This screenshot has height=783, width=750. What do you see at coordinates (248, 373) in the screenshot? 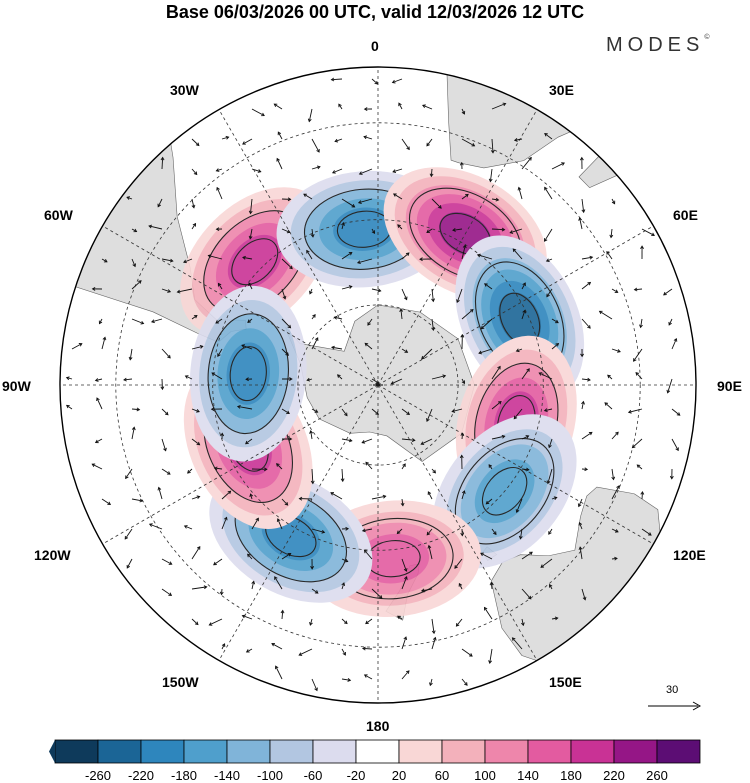
I see `negative-center-bellingshausen` at bounding box center [248, 373].